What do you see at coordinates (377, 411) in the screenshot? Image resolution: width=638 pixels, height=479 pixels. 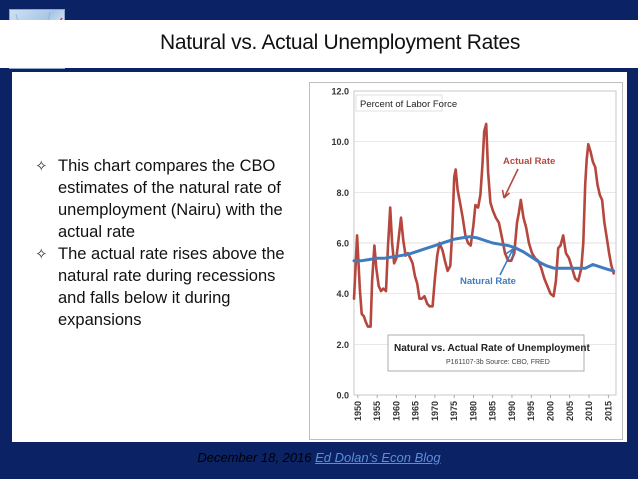 I see `x-tick-label: 1955` at bounding box center [377, 411].